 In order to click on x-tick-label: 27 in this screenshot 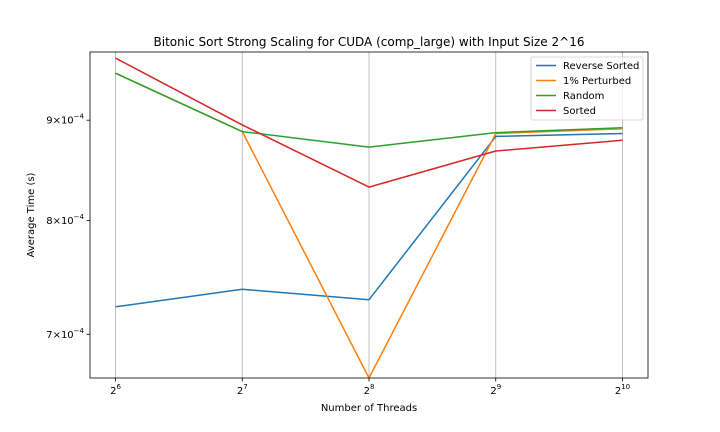, I will do `click(242, 390)`.